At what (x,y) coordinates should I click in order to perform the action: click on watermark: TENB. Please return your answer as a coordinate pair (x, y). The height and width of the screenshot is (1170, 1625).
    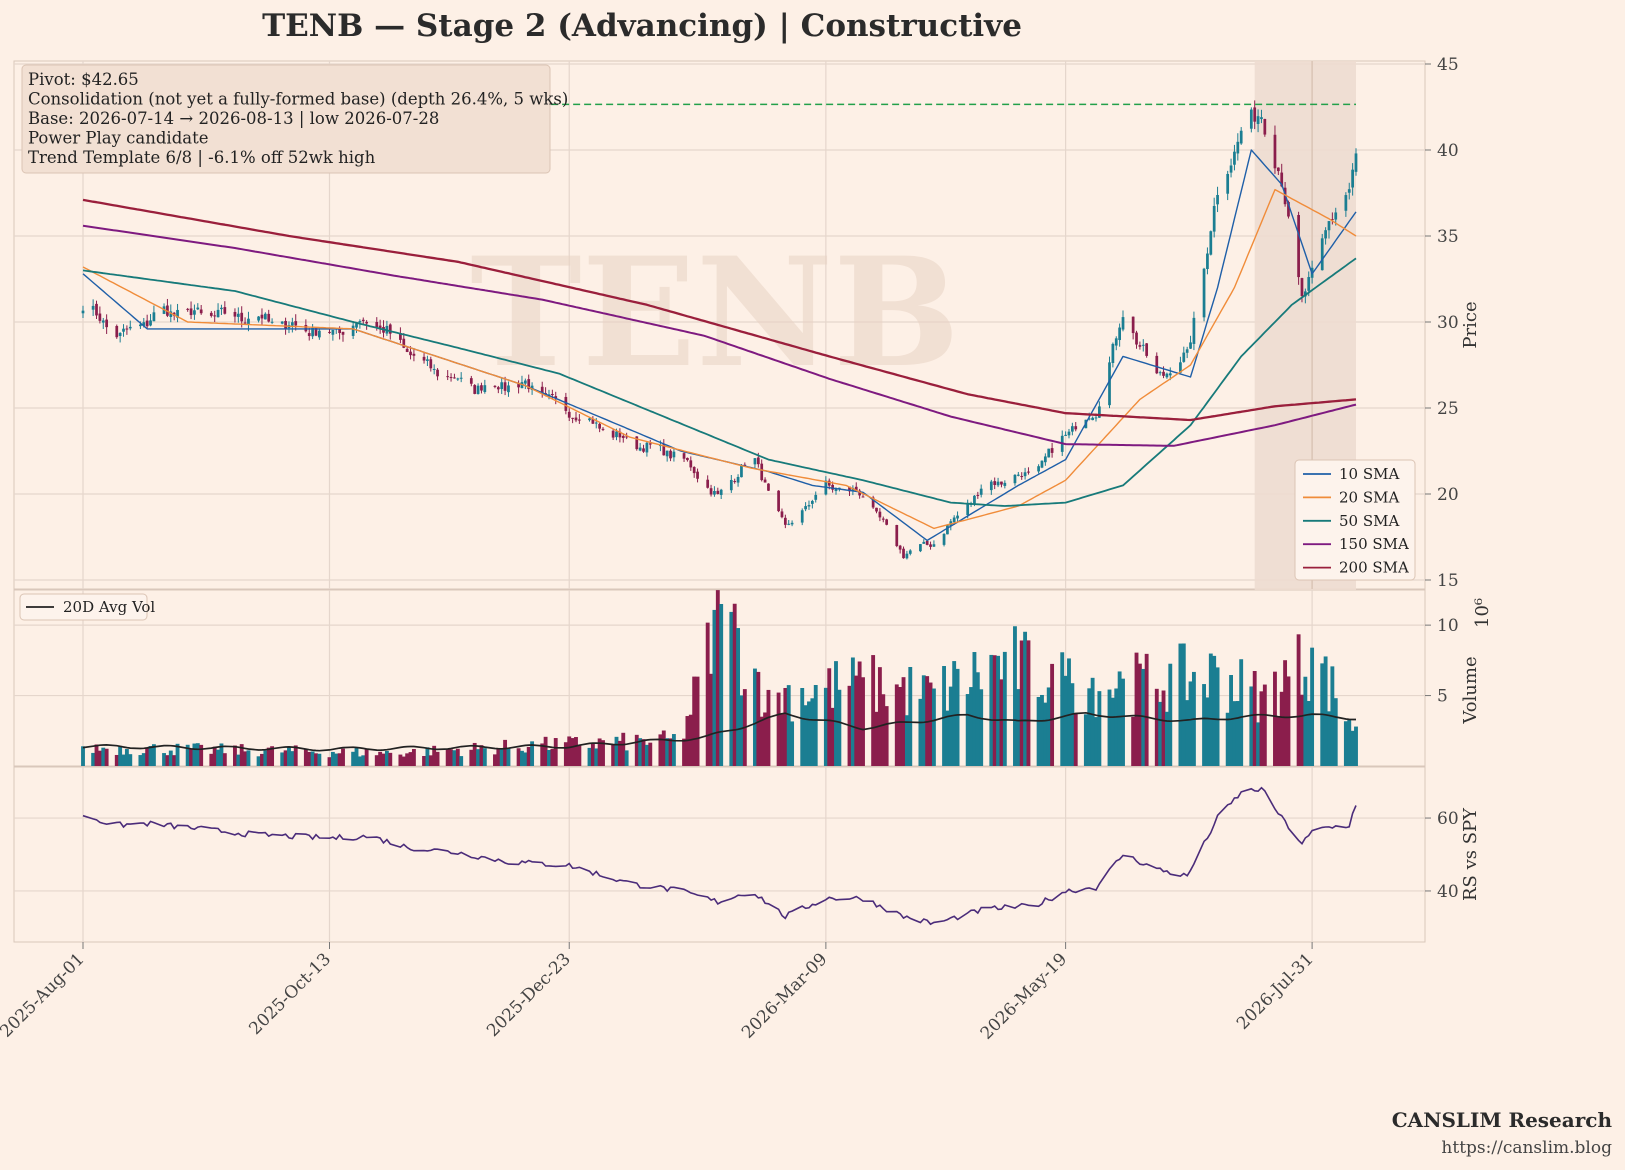
    Looking at the image, I should click on (715, 313).